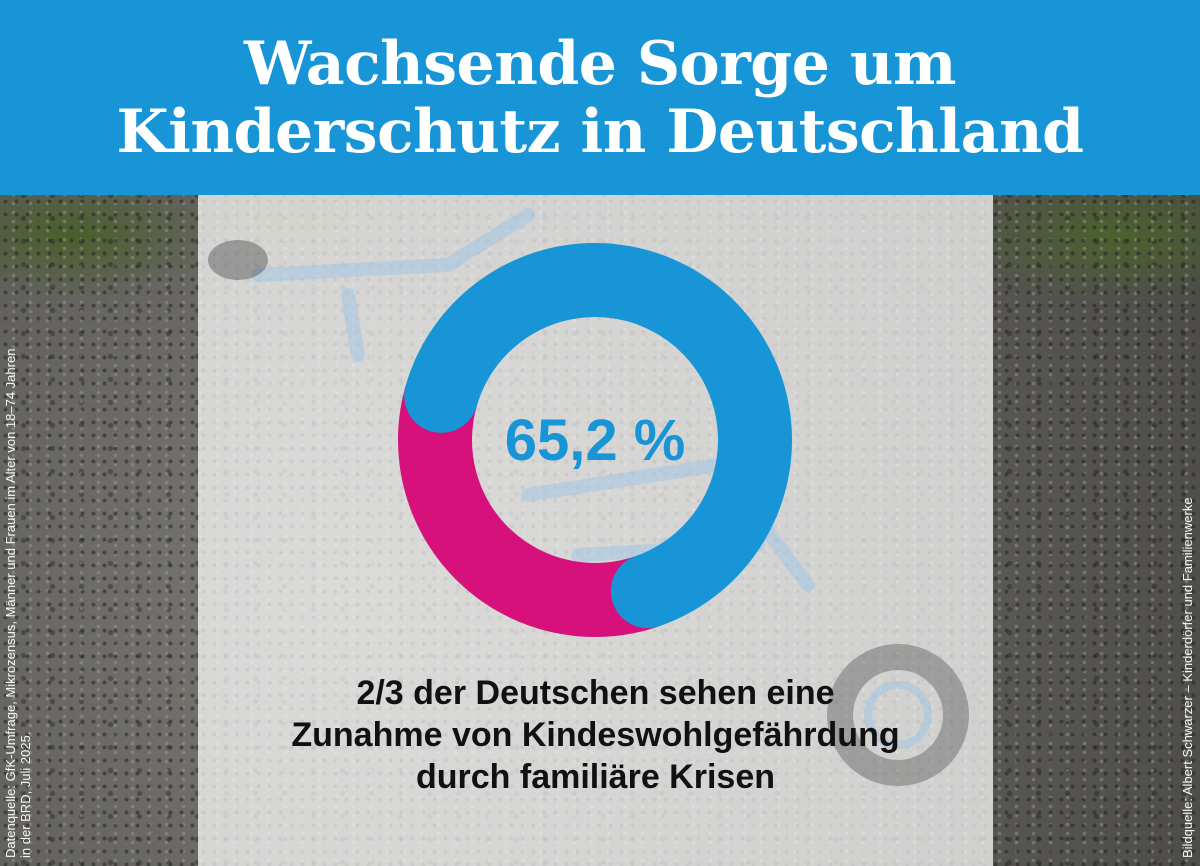 Image resolution: width=1200 pixels, height=866 pixels. Describe the element at coordinates (595, 693) in the screenshot. I see `caption-line-1: 2/3 der Deutschen sehen eine` at that location.